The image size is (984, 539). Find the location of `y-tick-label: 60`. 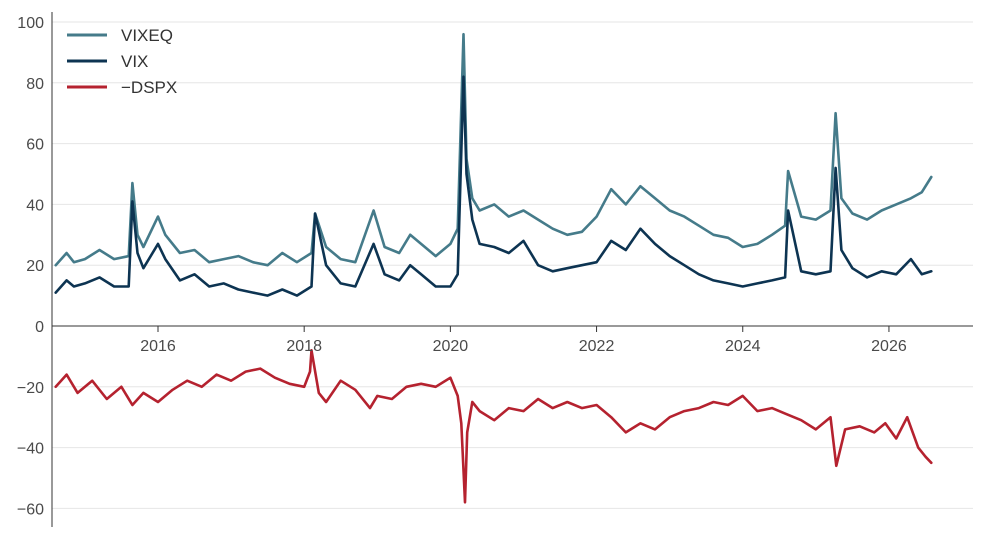

y-tick-label: 60 is located at coordinates (35, 145).